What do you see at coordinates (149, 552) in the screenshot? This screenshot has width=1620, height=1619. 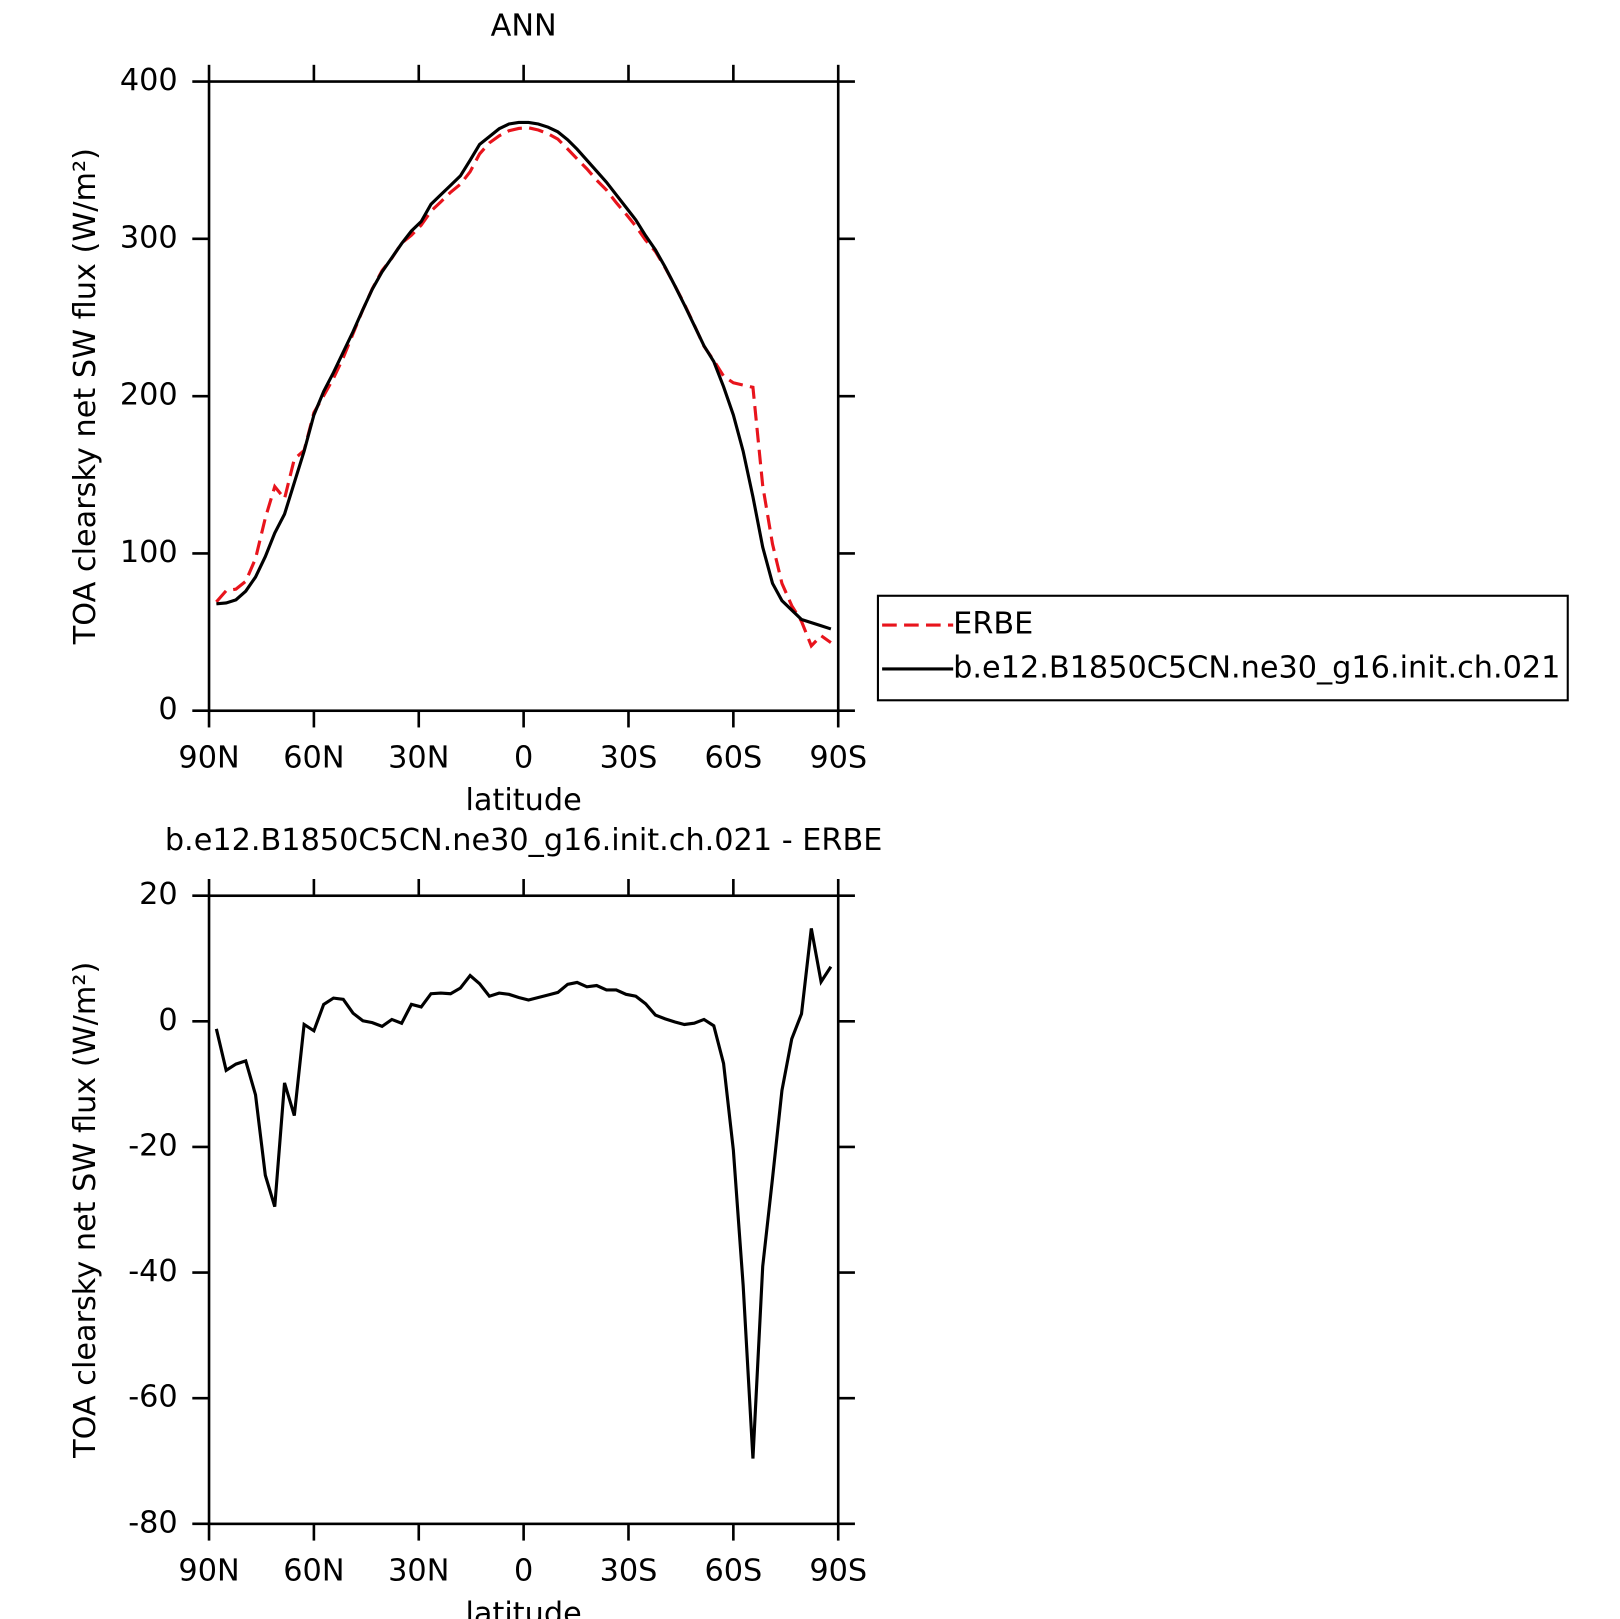 I see `y-tick-label: 100` at bounding box center [149, 552].